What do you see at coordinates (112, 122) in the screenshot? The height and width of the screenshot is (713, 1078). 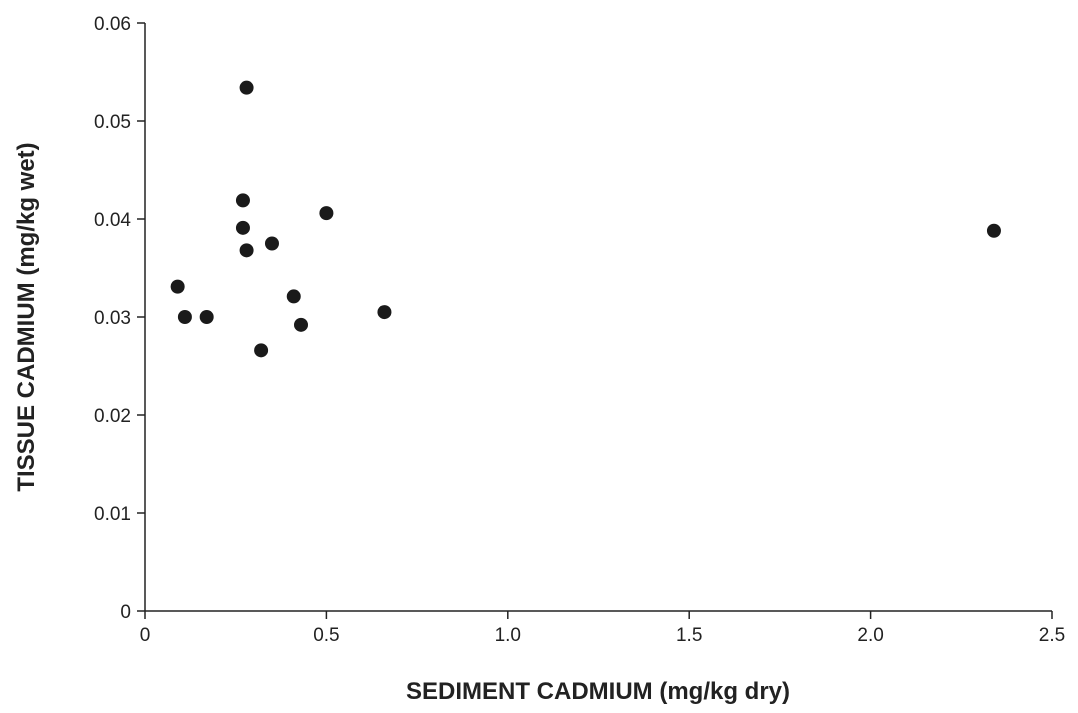 I see `y-tick-label: 0.05` at bounding box center [112, 122].